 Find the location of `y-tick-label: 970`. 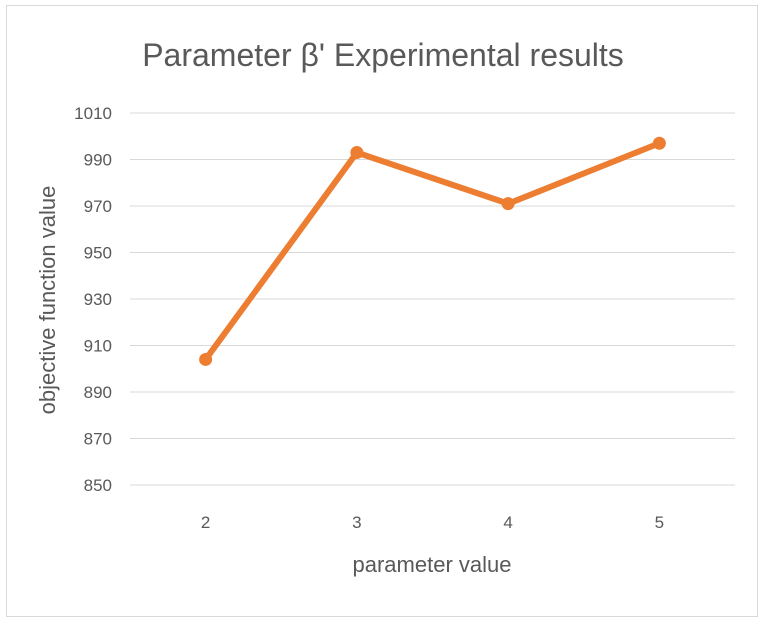

y-tick-label: 970 is located at coordinates (98, 206).